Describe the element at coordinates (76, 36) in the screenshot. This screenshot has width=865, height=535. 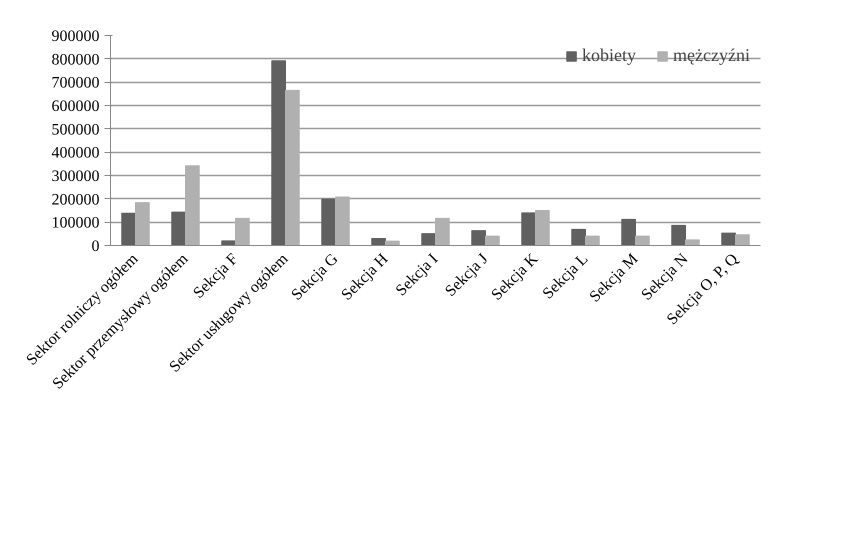
I see `y-tick-label: 900000` at that location.